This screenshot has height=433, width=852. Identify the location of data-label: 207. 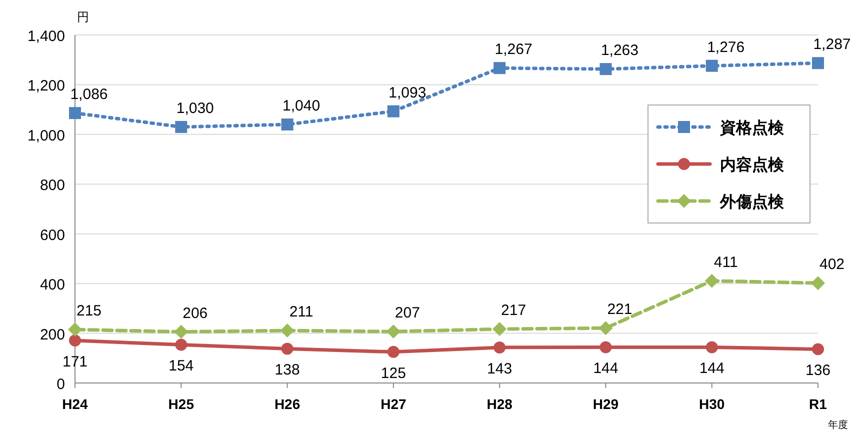
(407, 313).